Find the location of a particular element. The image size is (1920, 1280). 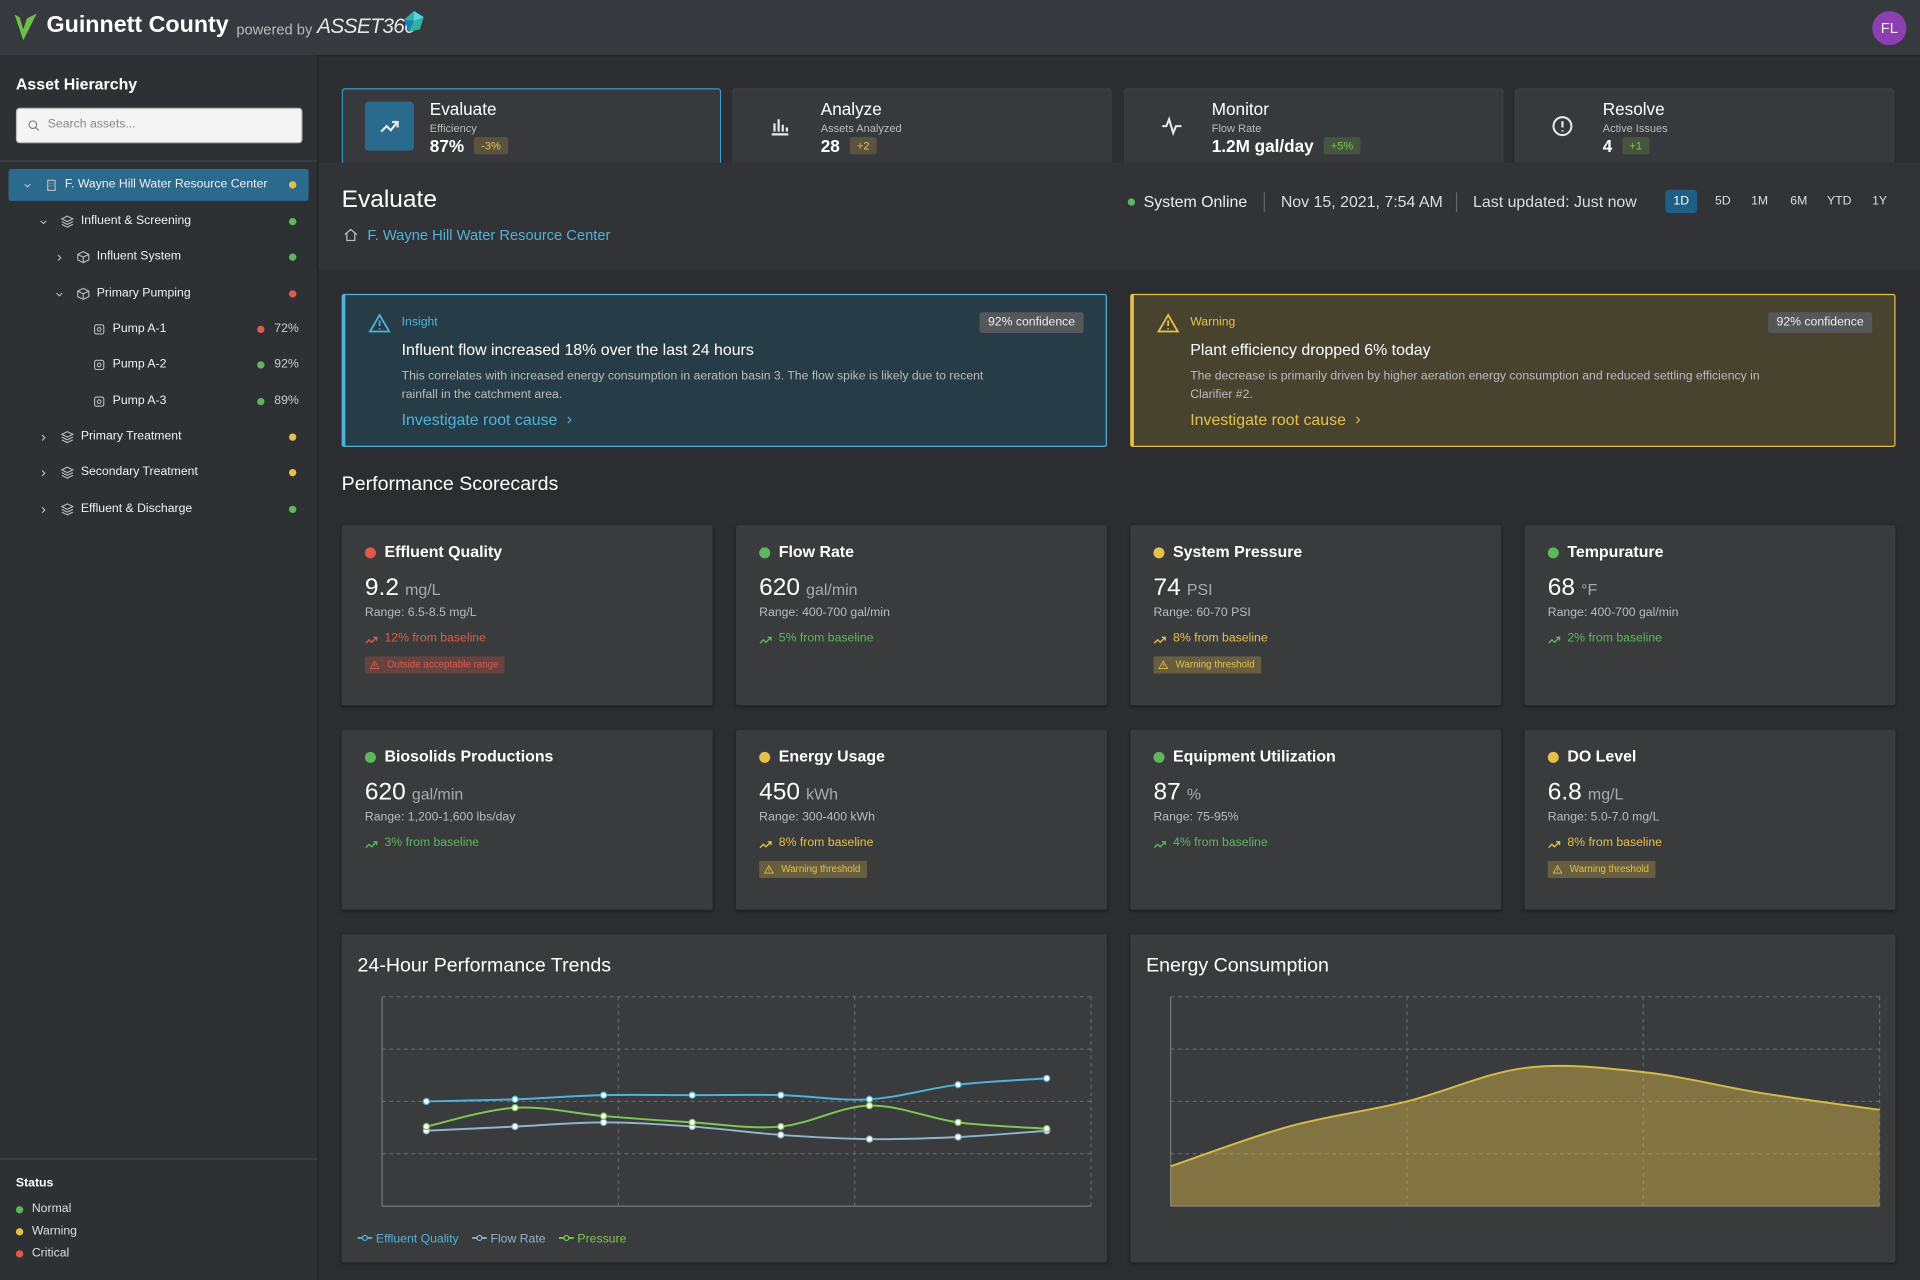

tab-delta: +5% is located at coordinates (1342, 146).